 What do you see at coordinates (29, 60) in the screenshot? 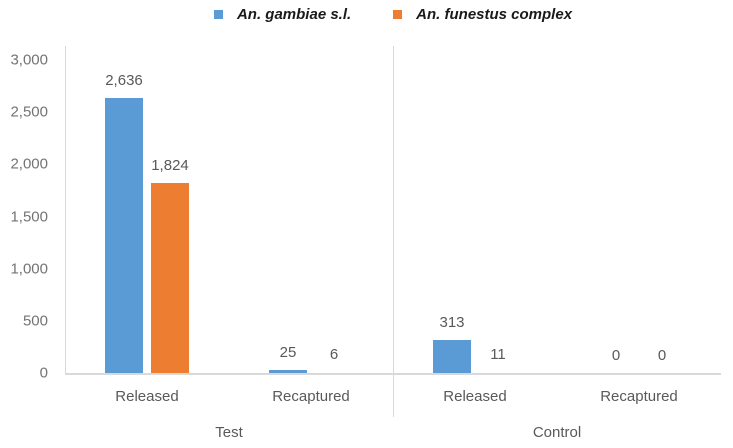
I see `y-tick-label: 3,000` at bounding box center [29, 60].